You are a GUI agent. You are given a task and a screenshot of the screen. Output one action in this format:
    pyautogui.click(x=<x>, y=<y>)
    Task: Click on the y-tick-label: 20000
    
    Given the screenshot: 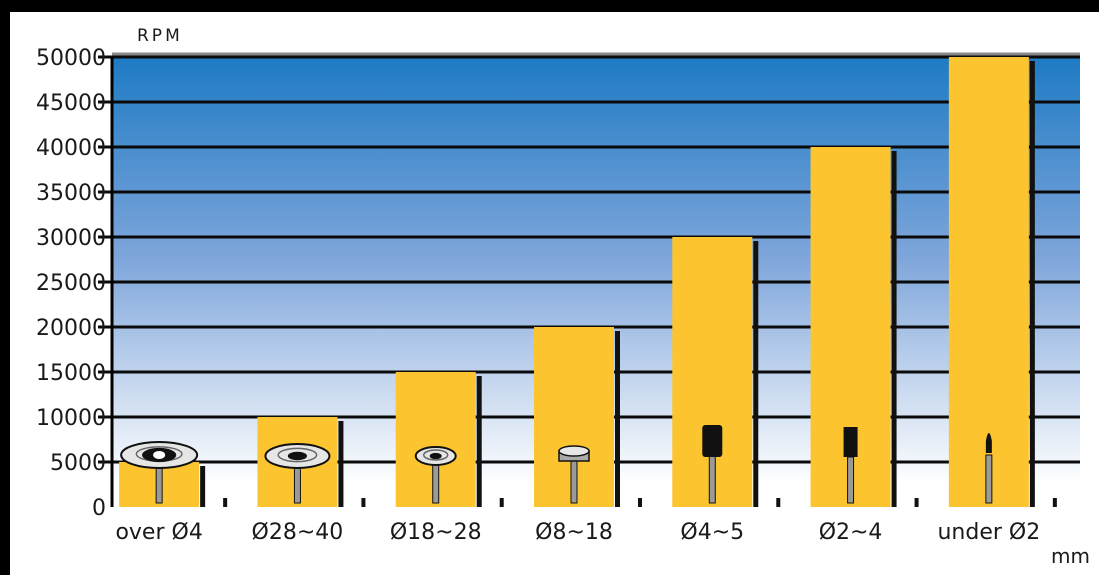 What is the action you would take?
    pyautogui.click(x=71, y=328)
    